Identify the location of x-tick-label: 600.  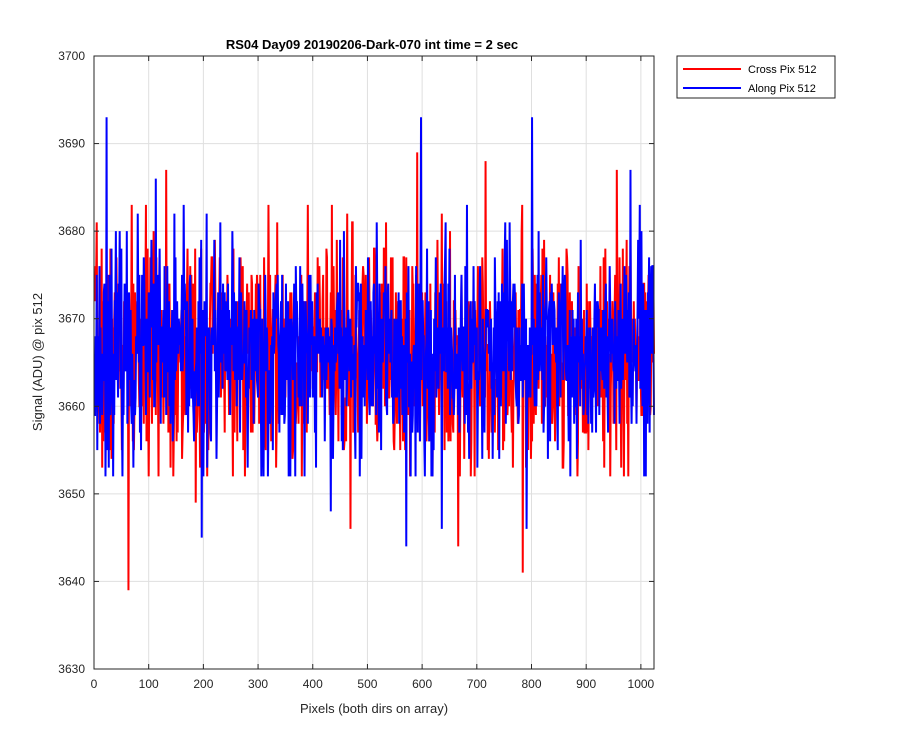
(422, 684).